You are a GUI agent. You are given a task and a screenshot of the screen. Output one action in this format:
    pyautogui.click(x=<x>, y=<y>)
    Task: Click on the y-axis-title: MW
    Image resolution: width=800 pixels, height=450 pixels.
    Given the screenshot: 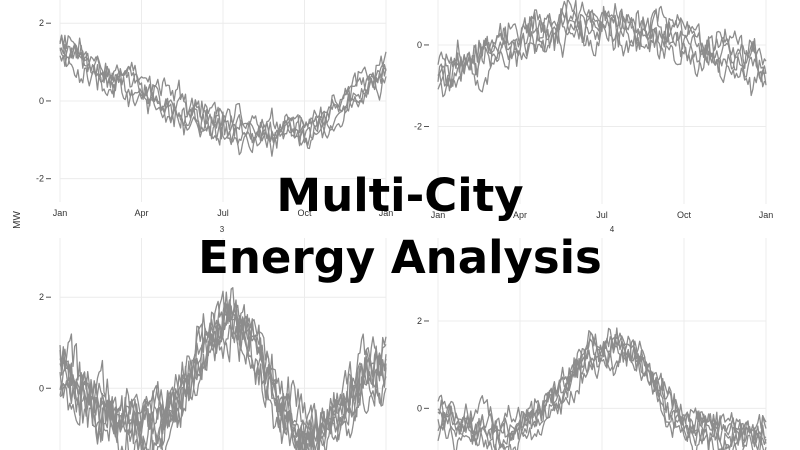 What is the action you would take?
    pyautogui.click(x=17, y=220)
    